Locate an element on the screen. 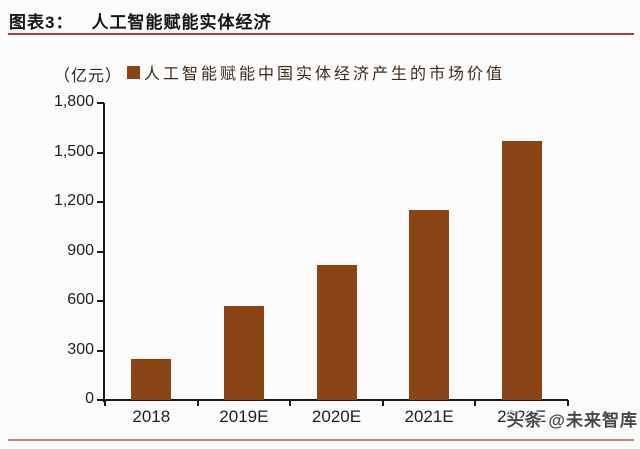  bar-2021E is located at coordinates (429, 305).